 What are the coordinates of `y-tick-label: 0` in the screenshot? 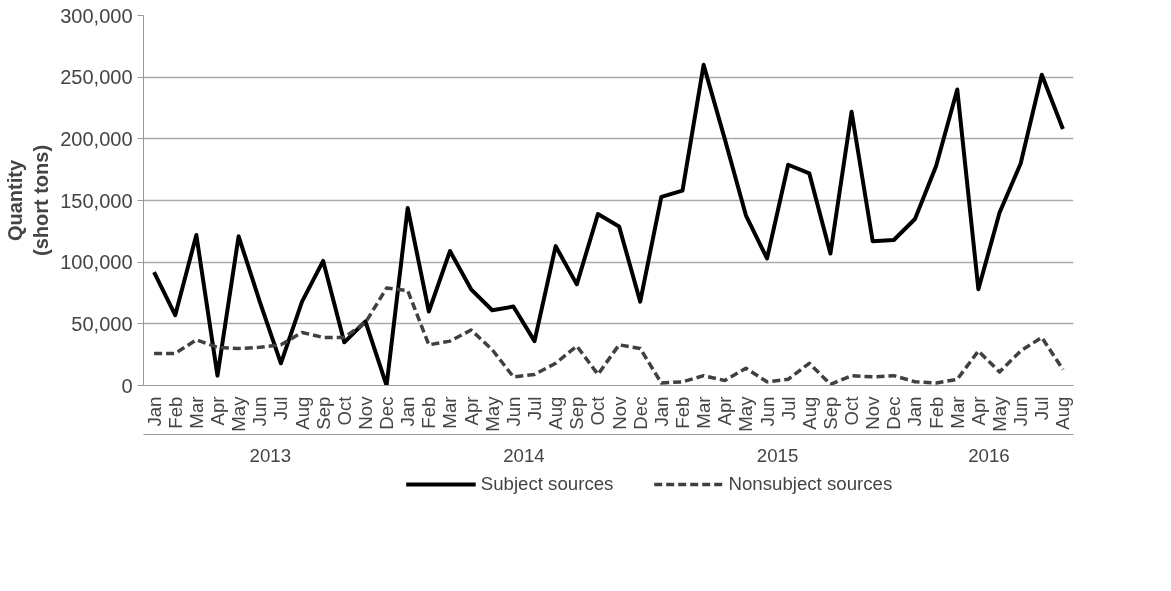 It's located at (127, 385).